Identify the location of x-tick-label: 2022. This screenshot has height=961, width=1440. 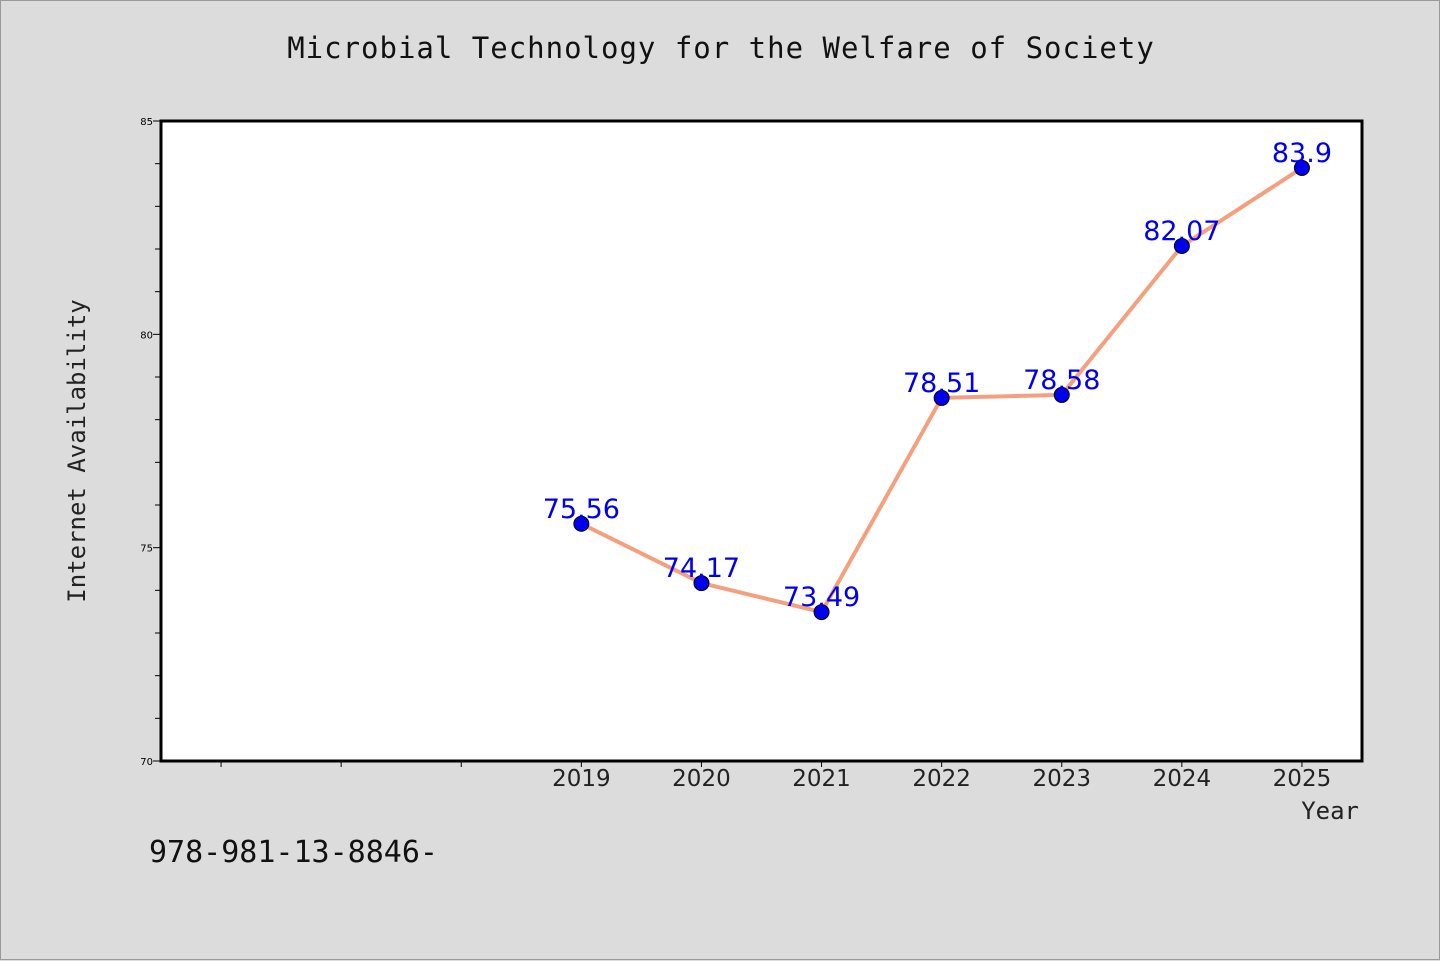
(941, 779).